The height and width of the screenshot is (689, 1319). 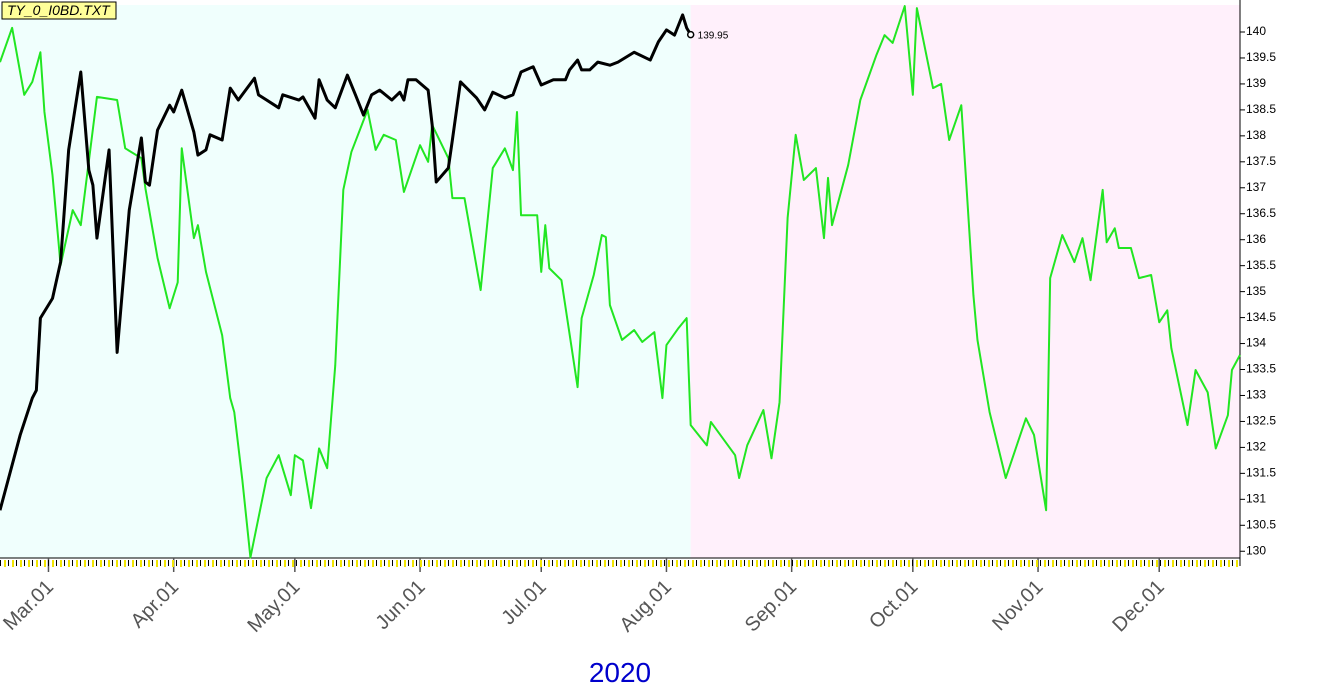 I want to click on y-tick-label: 139, so click(x=1256, y=83).